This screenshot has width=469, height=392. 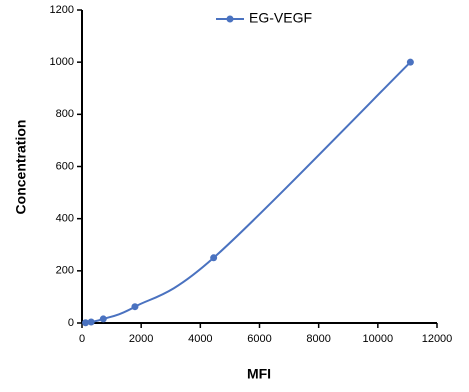 What do you see at coordinates (62, 62) in the screenshot?
I see `y-tick-label: 1000` at bounding box center [62, 62].